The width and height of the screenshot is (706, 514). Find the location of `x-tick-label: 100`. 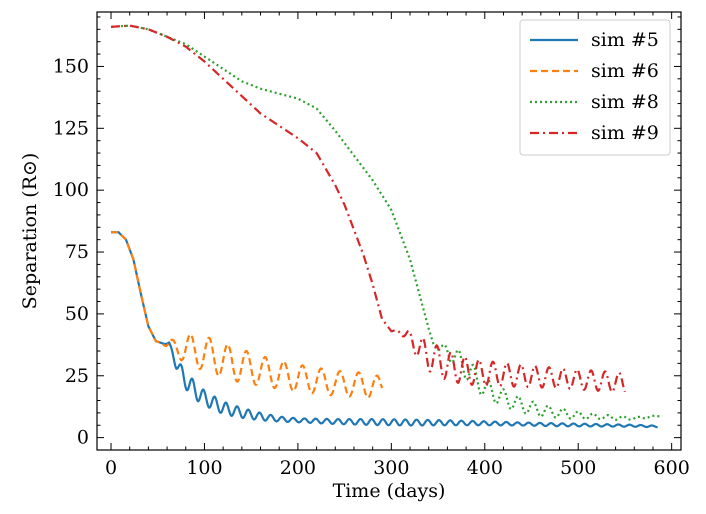

x-tick-label: 100 is located at coordinates (204, 468).